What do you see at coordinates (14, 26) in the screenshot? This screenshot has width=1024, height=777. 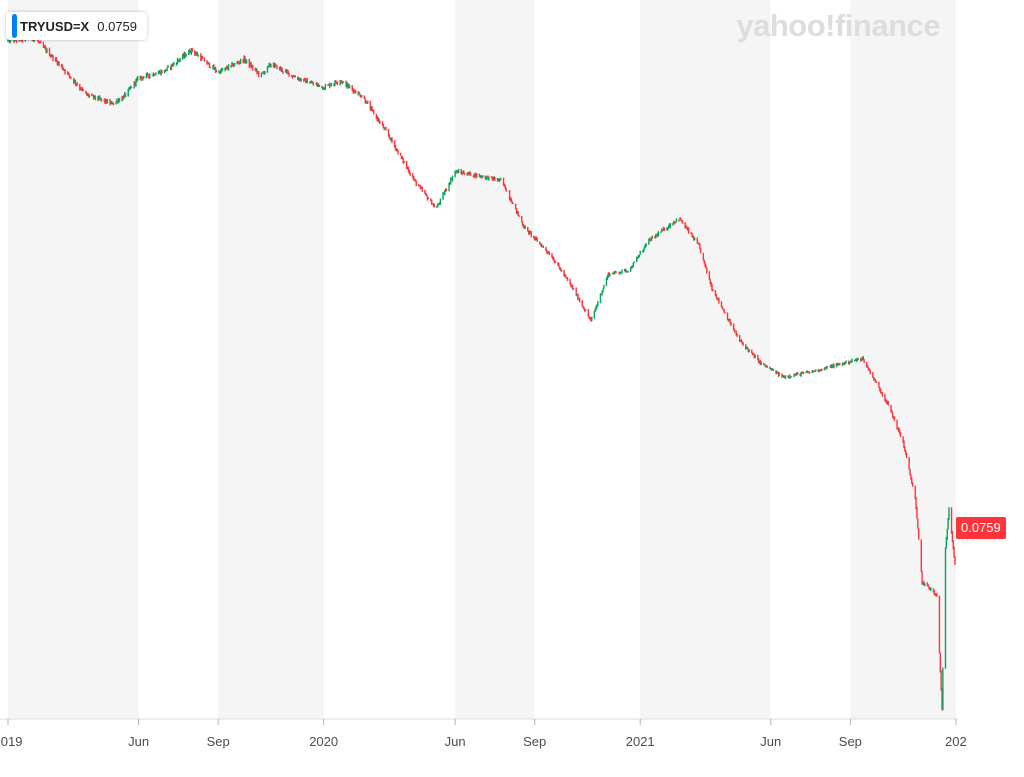 I see `series-color-marker` at bounding box center [14, 26].